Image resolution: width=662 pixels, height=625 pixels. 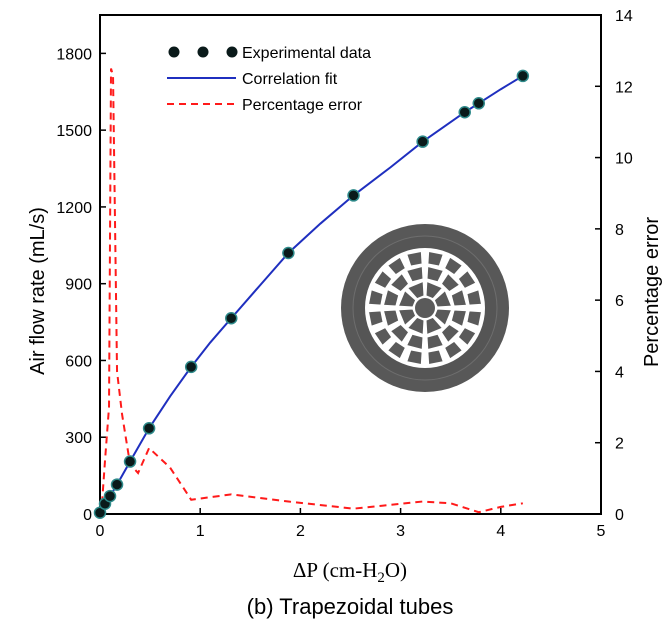 What do you see at coordinates (619, 444) in the screenshot?
I see `y2-tick-label-1: 2` at bounding box center [619, 444].